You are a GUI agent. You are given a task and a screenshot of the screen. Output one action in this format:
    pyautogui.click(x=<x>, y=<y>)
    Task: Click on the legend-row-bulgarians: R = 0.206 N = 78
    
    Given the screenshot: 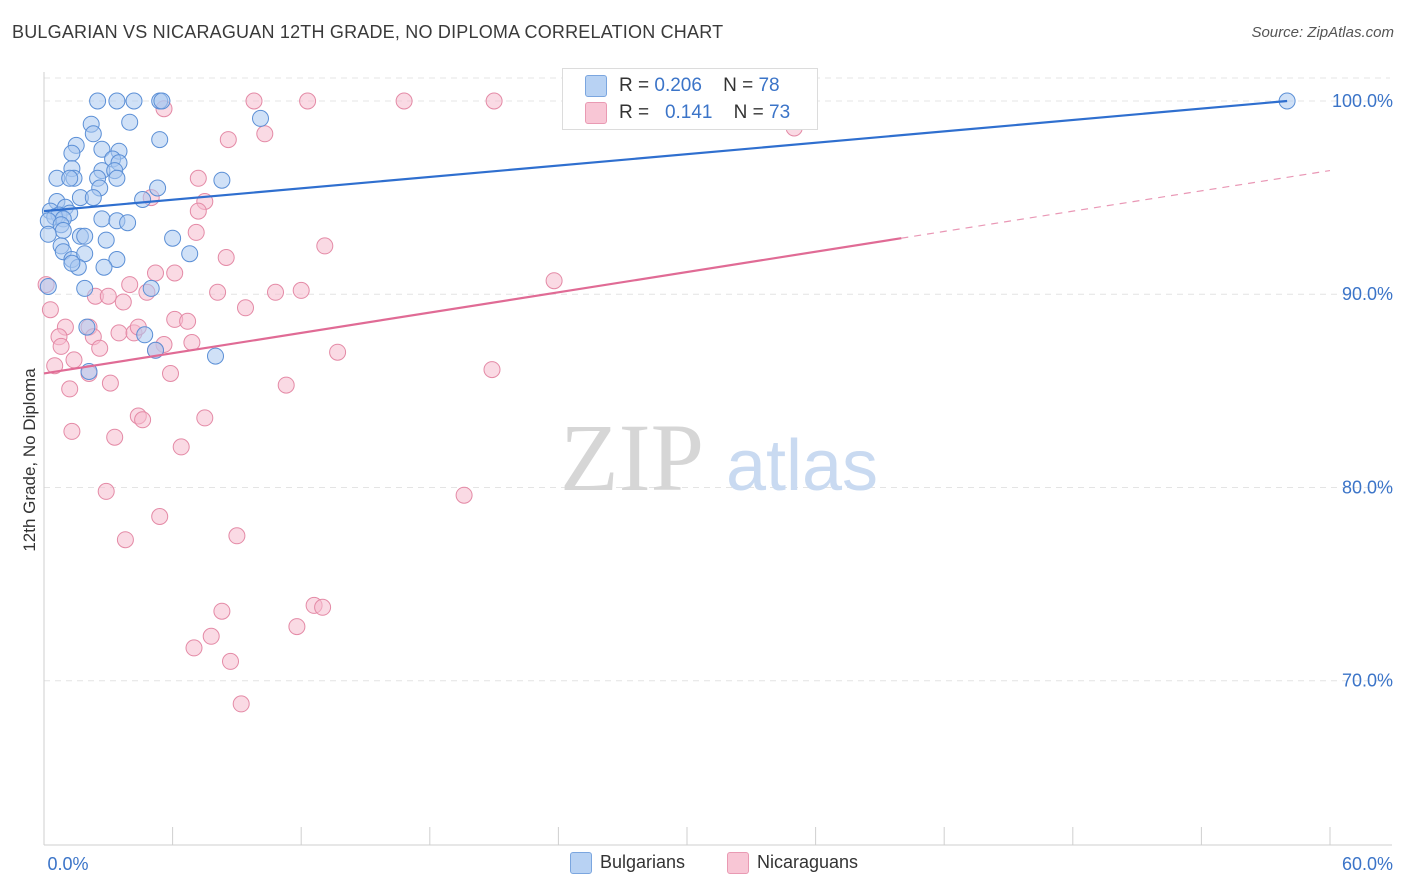 What is the action you would take?
    pyautogui.click(x=682, y=88)
    